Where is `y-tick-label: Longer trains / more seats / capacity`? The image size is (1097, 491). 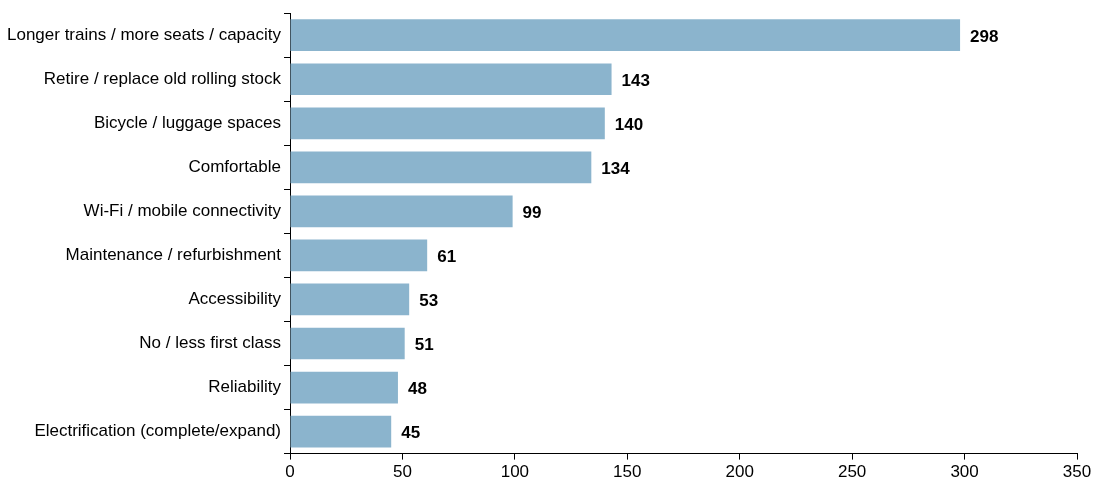
y-tick-label: Longer trains / more seats / capacity is located at coordinates (144, 34).